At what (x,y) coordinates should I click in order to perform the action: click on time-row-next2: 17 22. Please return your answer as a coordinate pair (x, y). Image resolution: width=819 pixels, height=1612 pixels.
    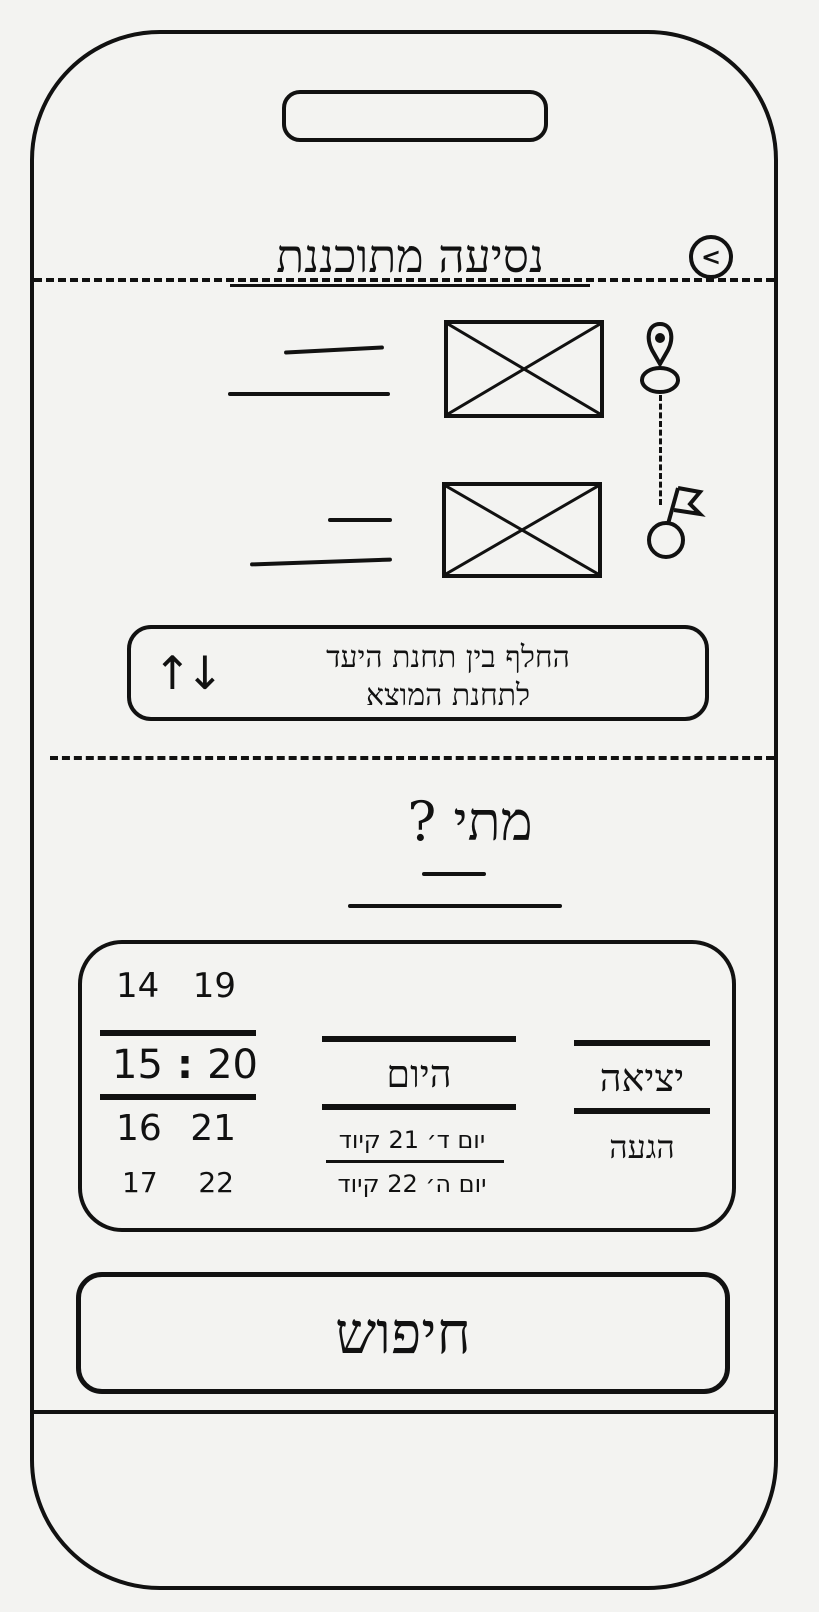
    Looking at the image, I should click on (178, 1182).